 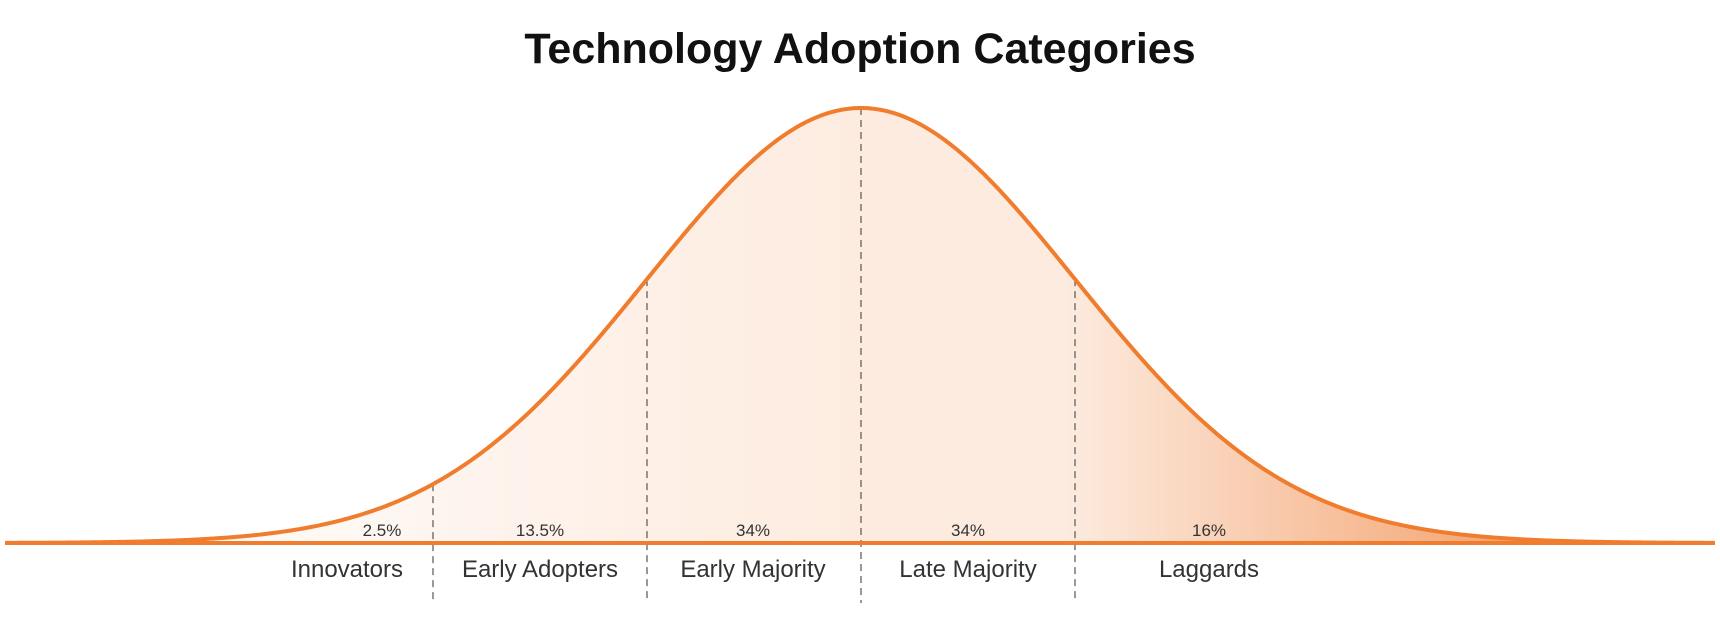 What do you see at coordinates (1209, 530) in the screenshot?
I see `value-label: 16%` at bounding box center [1209, 530].